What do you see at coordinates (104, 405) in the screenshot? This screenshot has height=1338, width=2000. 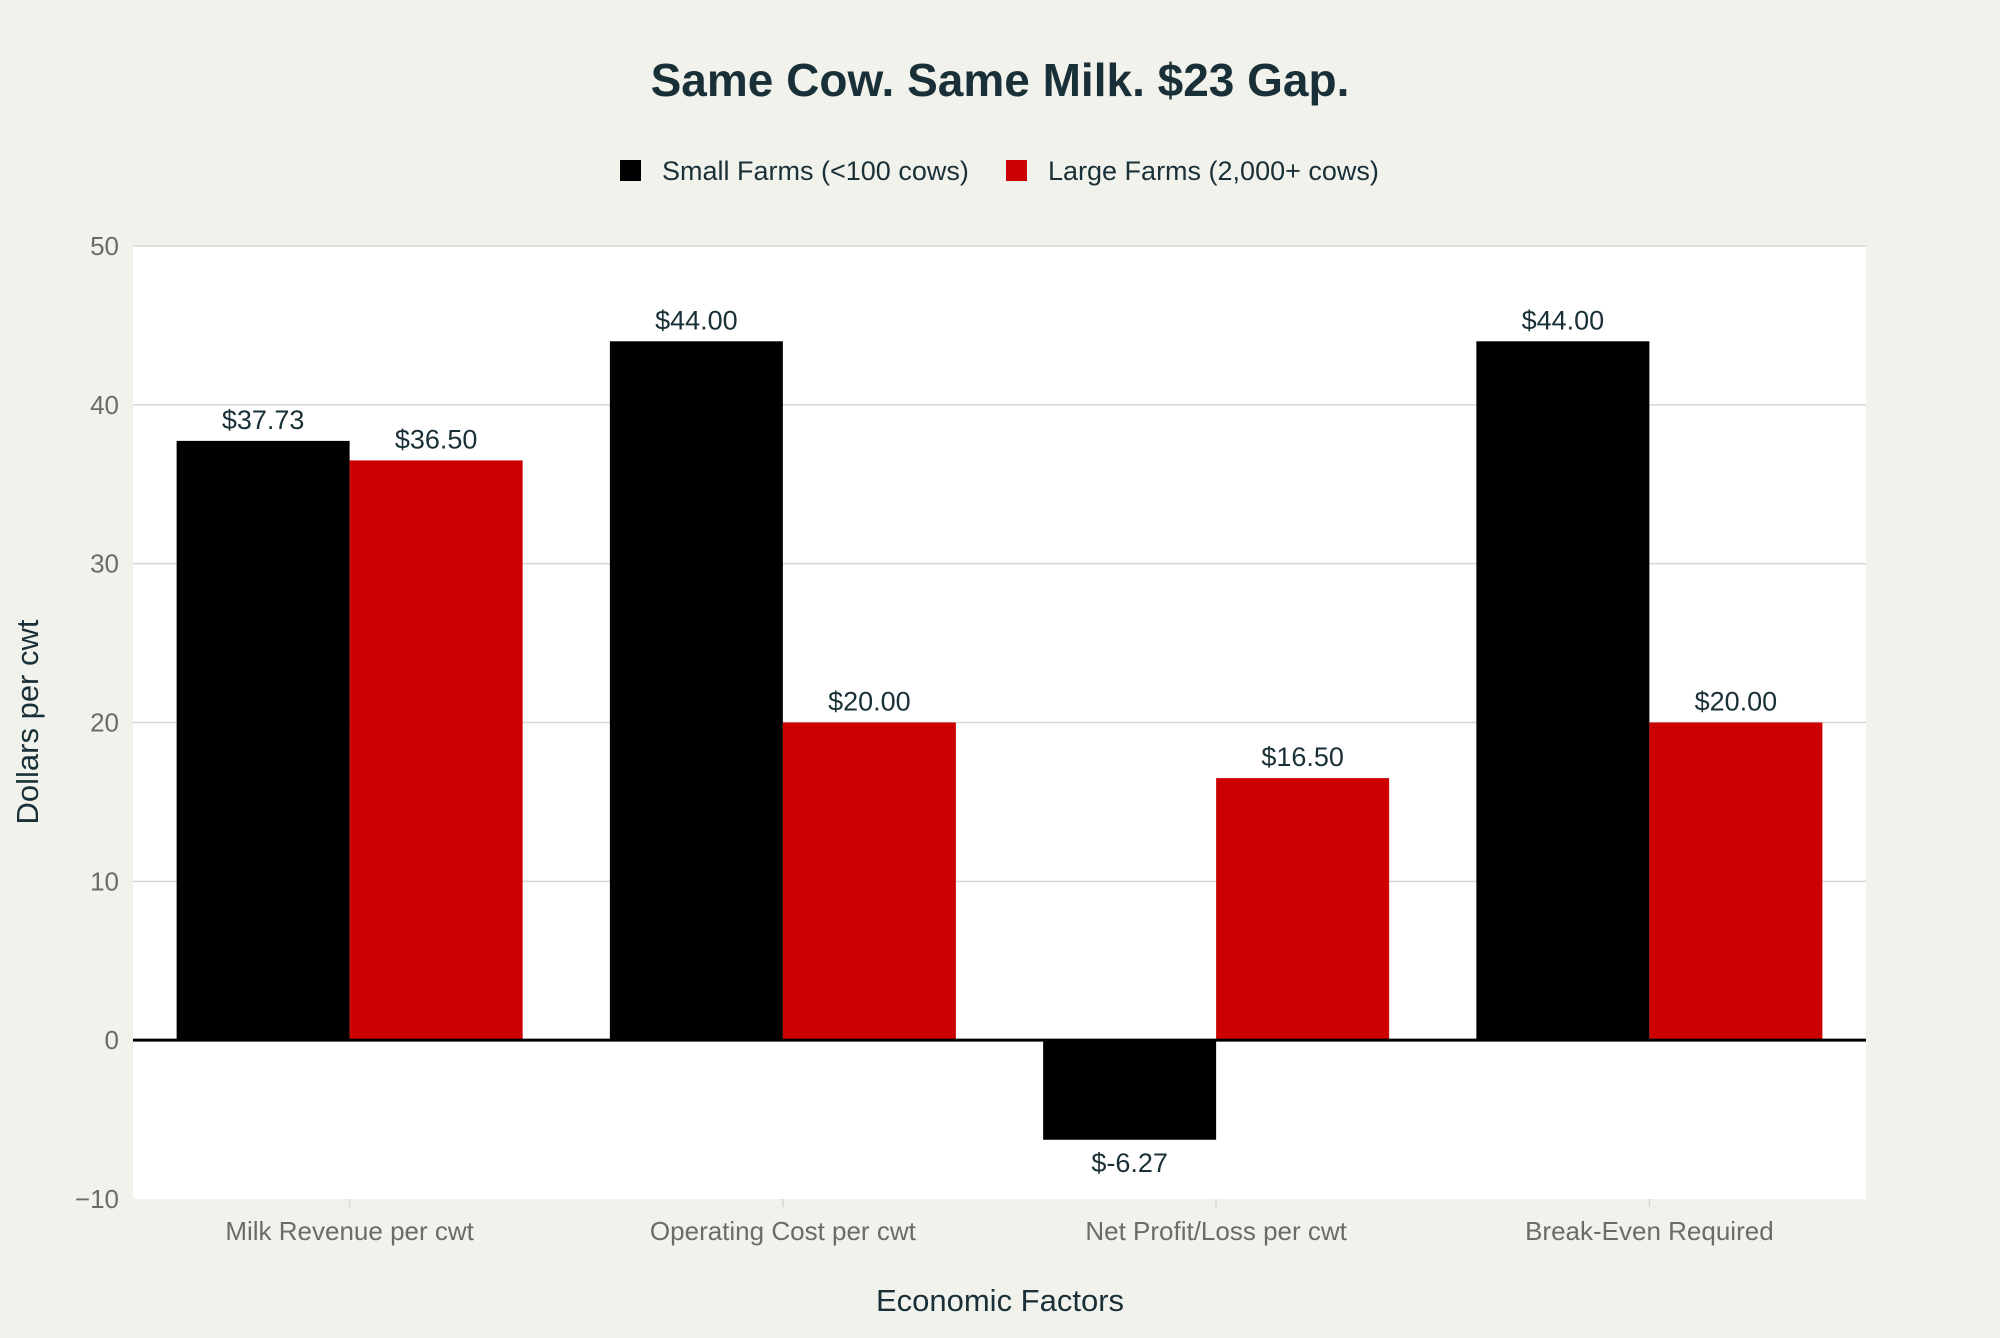 I see `y-tick-label: 40` at bounding box center [104, 405].